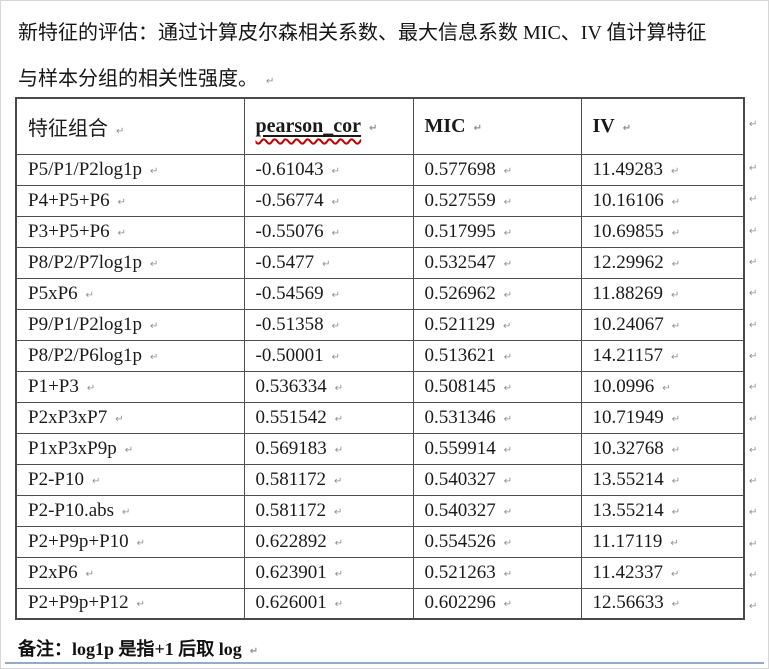 This screenshot has width=769, height=669. I want to click on table-cell: 0.517995 ↵, so click(497, 231).